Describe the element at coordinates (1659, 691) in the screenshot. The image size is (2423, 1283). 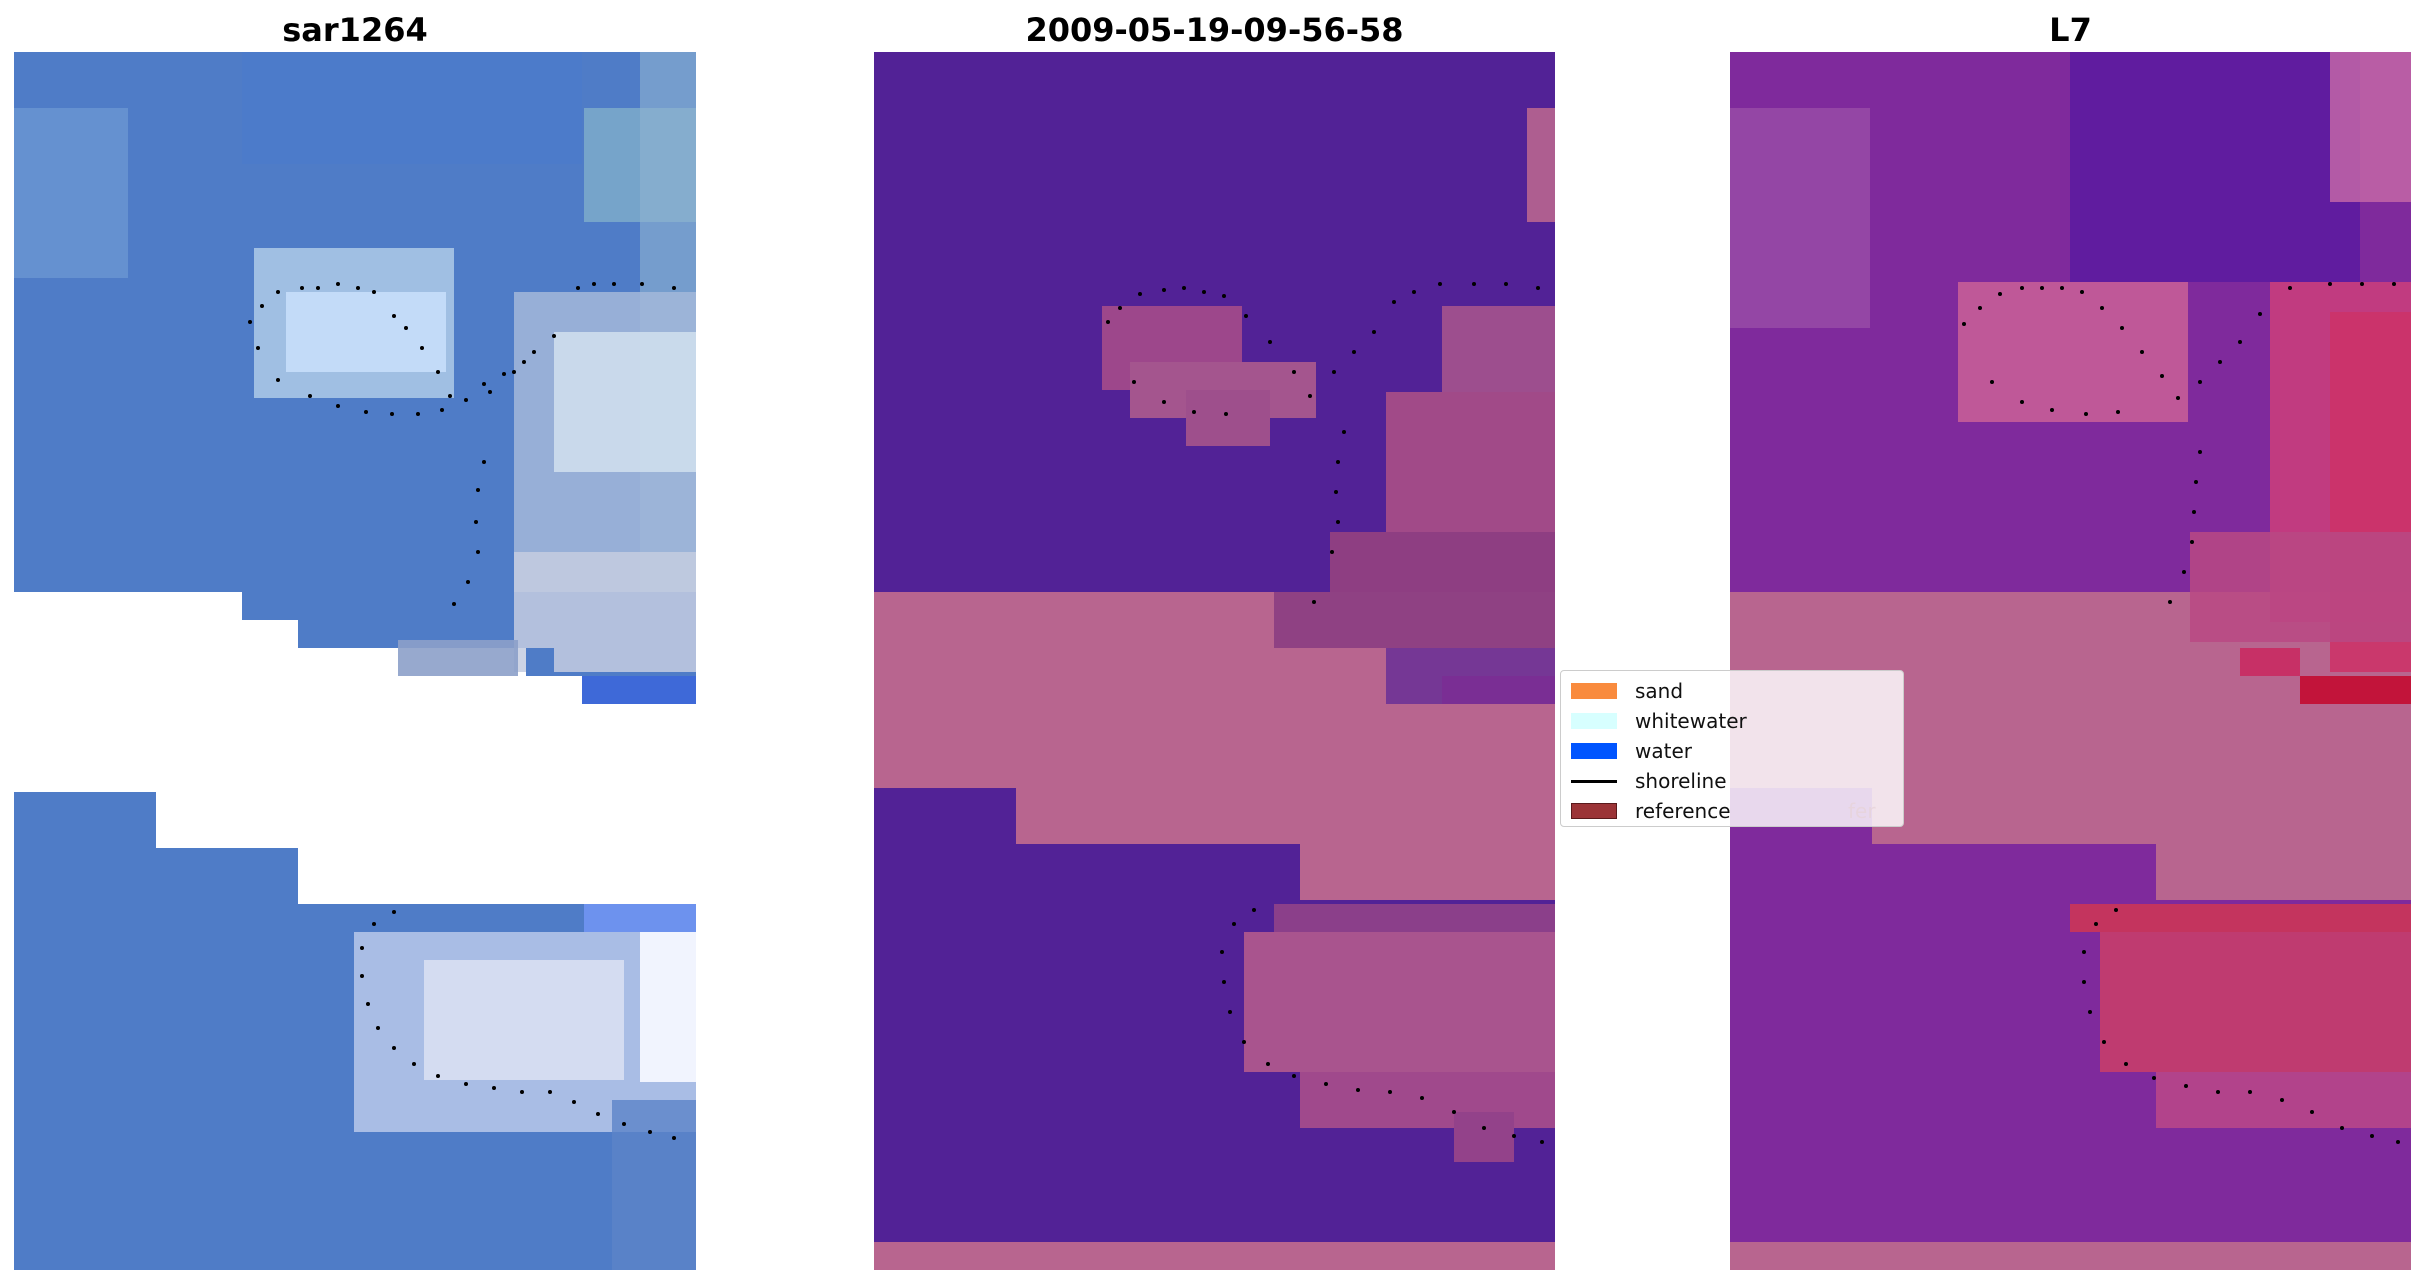
I see `legend-label-sand: sand` at that location.